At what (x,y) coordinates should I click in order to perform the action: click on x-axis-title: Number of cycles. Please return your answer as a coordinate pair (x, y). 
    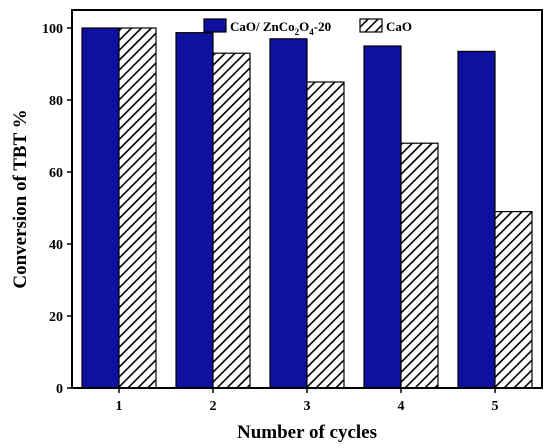
    Looking at the image, I should click on (307, 432).